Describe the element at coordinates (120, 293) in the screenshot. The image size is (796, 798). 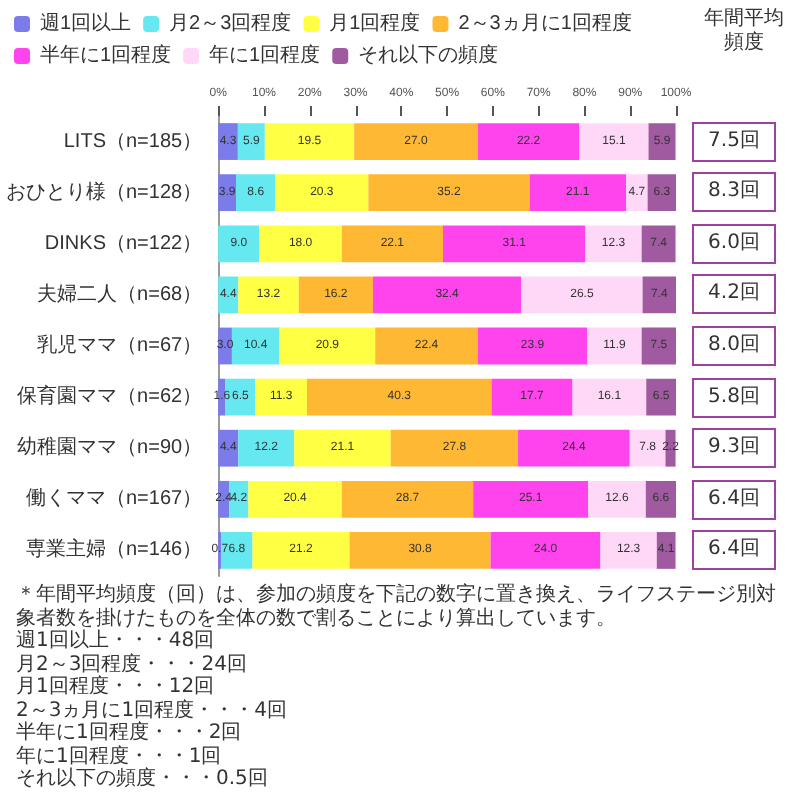
I see `y-tick-label: 夫婦二人（n=68）` at that location.